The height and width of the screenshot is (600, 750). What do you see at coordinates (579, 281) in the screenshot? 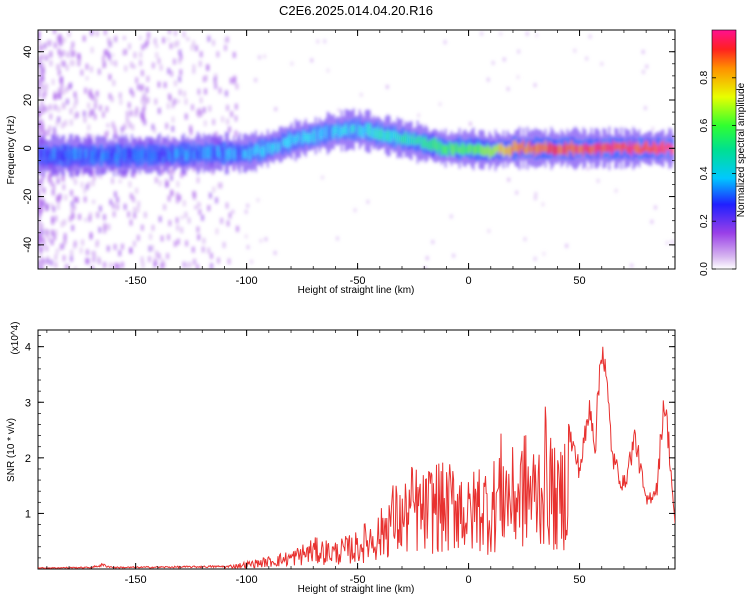
I see `x-tick-label: 50` at bounding box center [579, 281].